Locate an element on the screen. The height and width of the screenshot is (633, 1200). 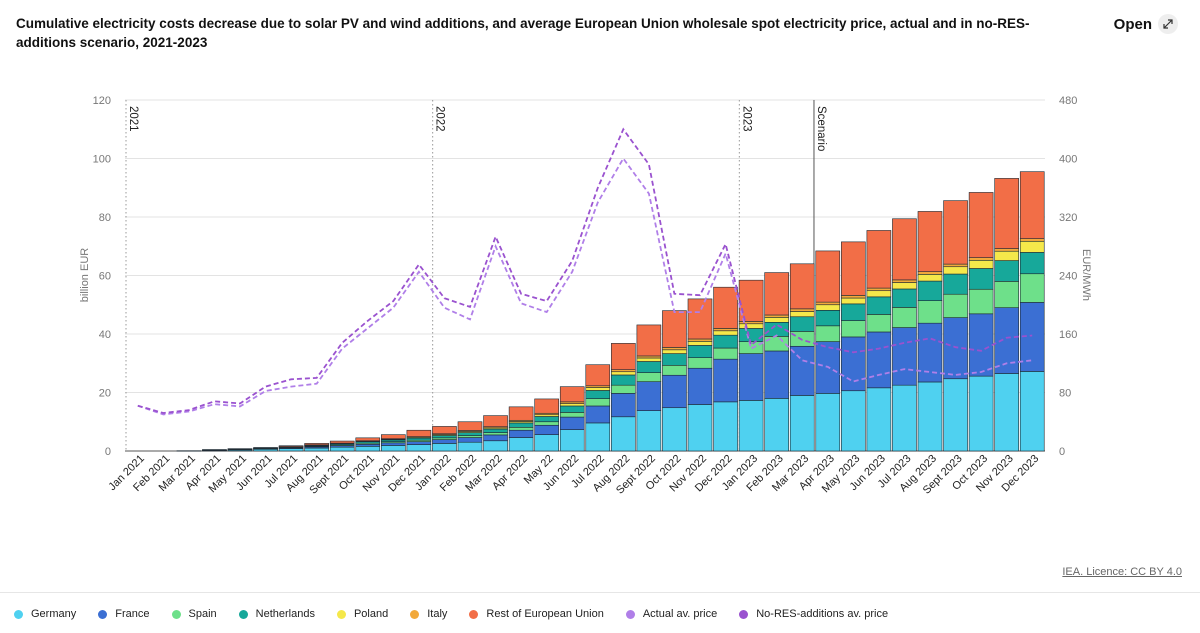
licence-link: IEA. Licence: CC BY 4.0 is located at coordinates (1122, 572).